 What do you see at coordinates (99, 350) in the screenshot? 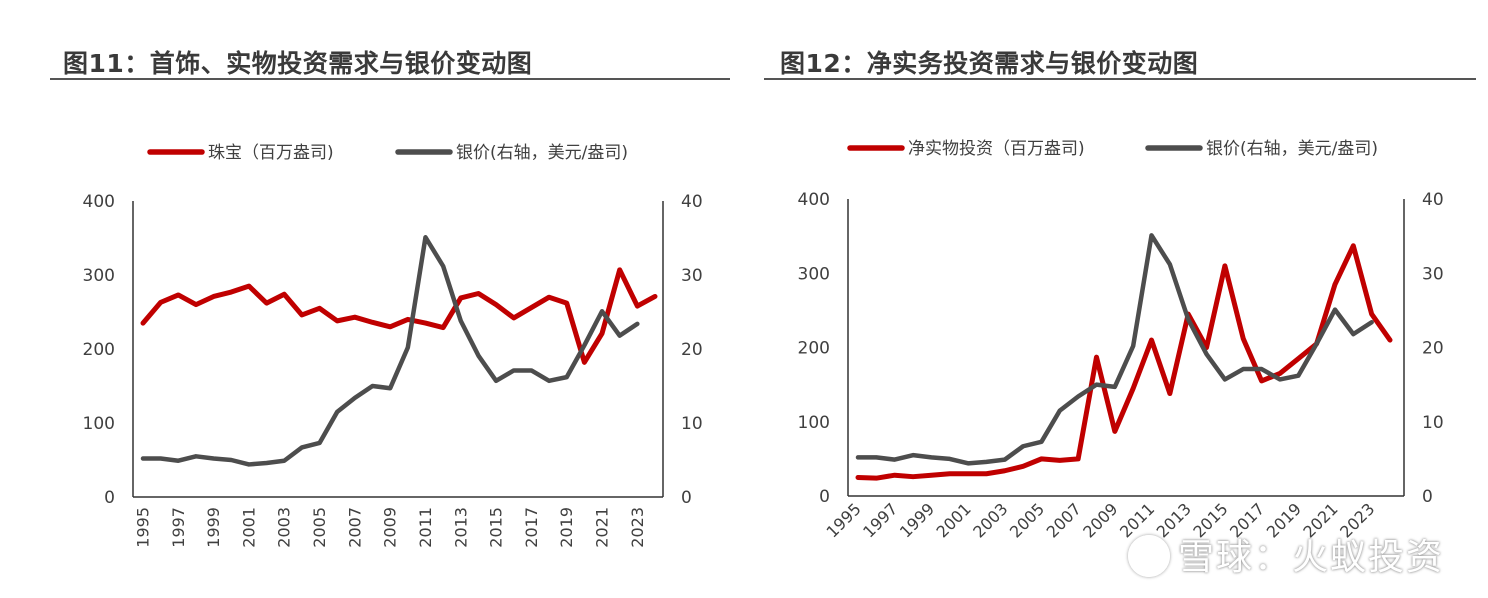
I see `left-y-tick-label: 200` at bounding box center [99, 350].